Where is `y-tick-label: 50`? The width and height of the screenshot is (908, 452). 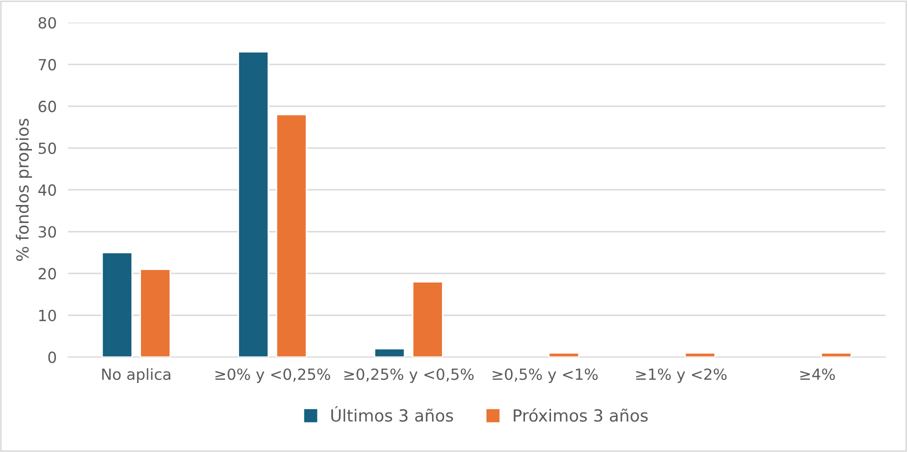
y-tick-label: 50 is located at coordinates (47, 148).